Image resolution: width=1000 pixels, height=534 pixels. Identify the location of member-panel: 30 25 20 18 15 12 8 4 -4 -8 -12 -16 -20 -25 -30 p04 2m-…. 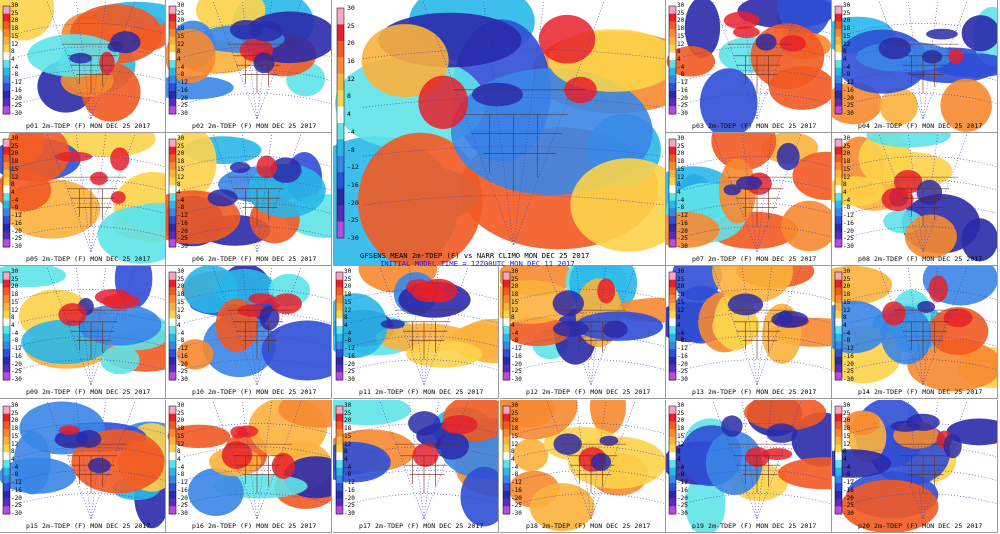
(915, 66).